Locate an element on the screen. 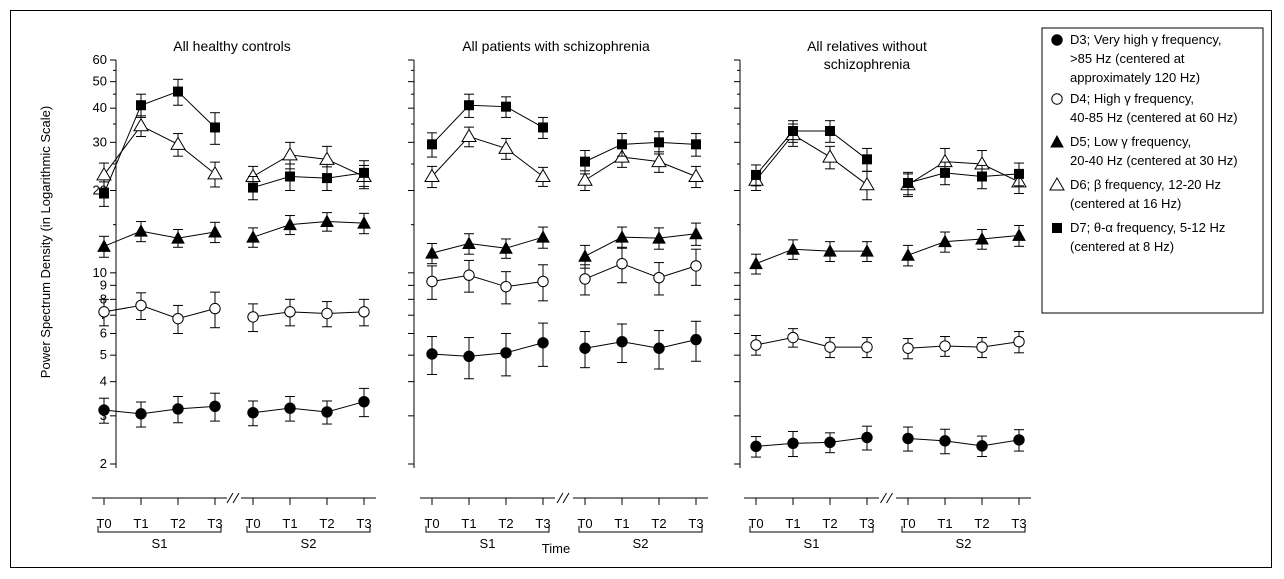 The width and height of the screenshot is (1284, 579). y-tick-label: 4 is located at coordinates (103, 381).